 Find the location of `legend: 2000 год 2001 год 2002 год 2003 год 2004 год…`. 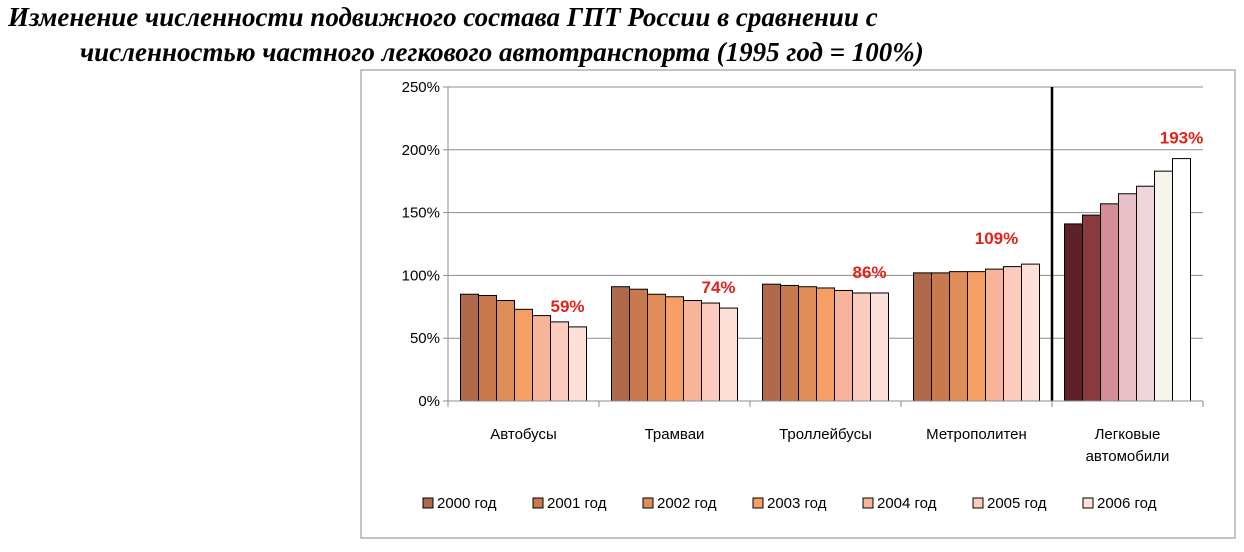

legend: 2000 год 2001 год 2002 год 2003 год 2004 год… is located at coordinates (789, 503).